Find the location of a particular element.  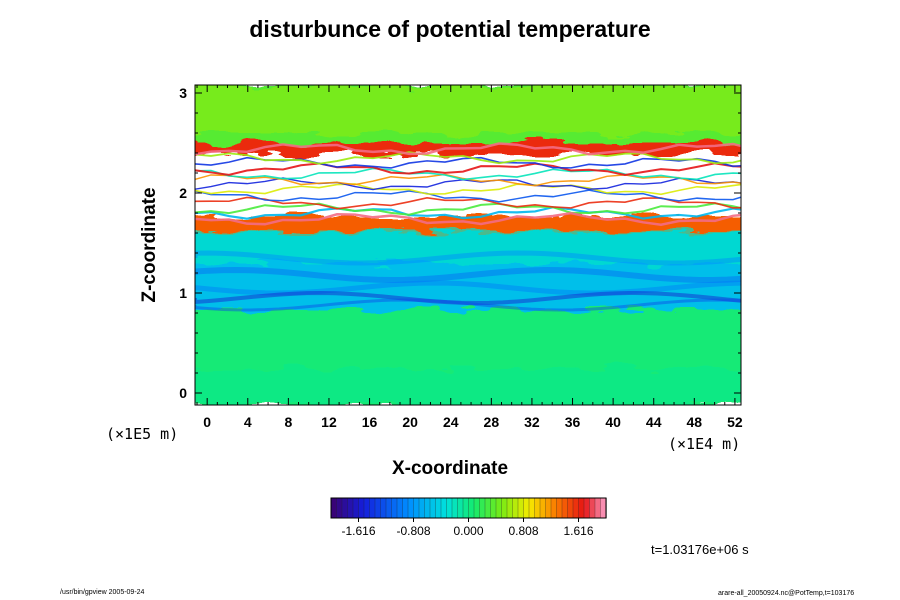

footer-right: arare-all_20050924.nc@PotTemp,t=103176 is located at coordinates (786, 593).